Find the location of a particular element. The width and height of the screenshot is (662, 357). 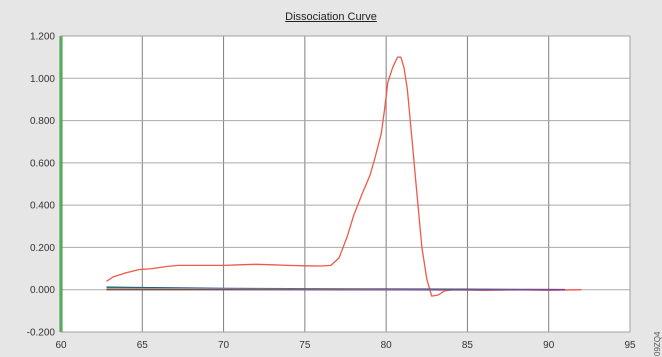

y-tick-label: 0.400 is located at coordinates (42, 206).